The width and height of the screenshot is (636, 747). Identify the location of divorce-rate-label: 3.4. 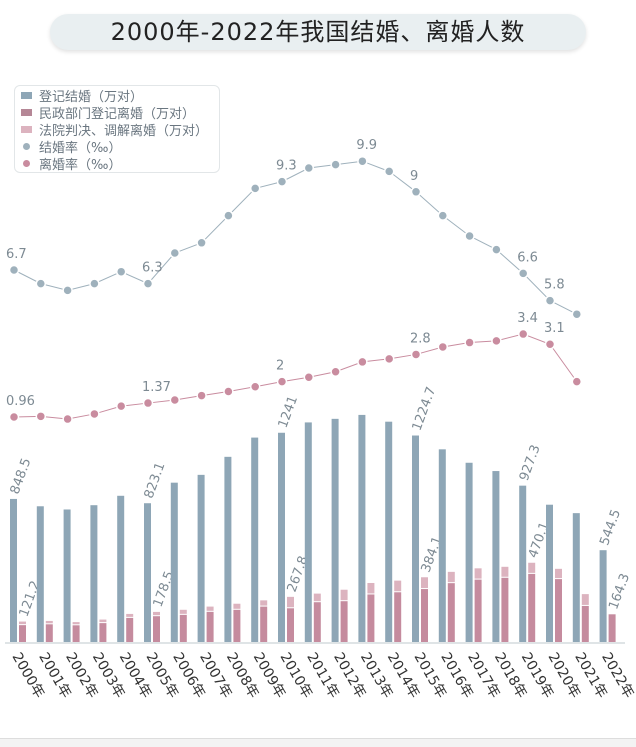
(527, 318).